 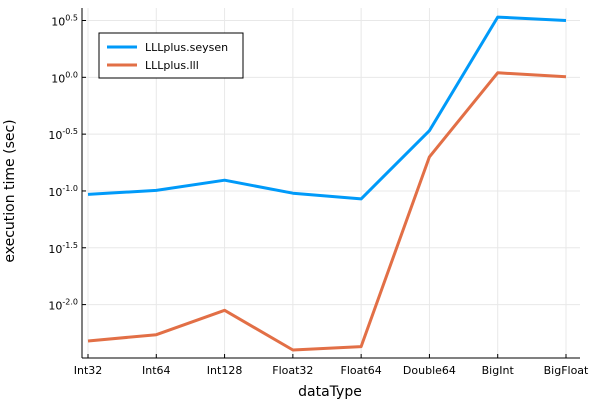 What do you see at coordinates (63, 305) in the screenshot?
I see `y-tick-label: 10-2.0` at bounding box center [63, 305].